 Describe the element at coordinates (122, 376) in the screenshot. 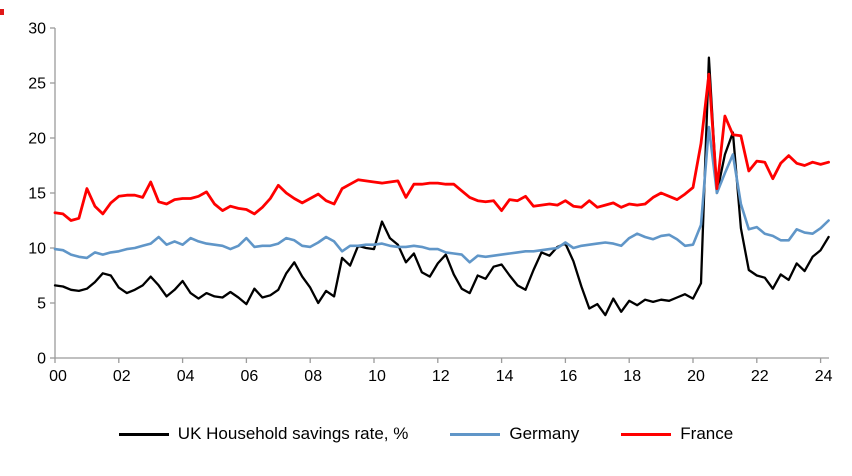

I see `x-tick-label: 02` at that location.